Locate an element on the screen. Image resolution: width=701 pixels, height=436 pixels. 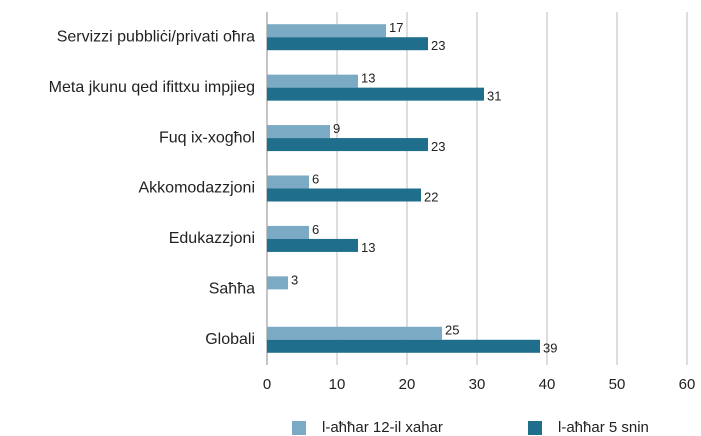
category-label: Servizzi pubbliċi/privati oħra is located at coordinates (156, 36).